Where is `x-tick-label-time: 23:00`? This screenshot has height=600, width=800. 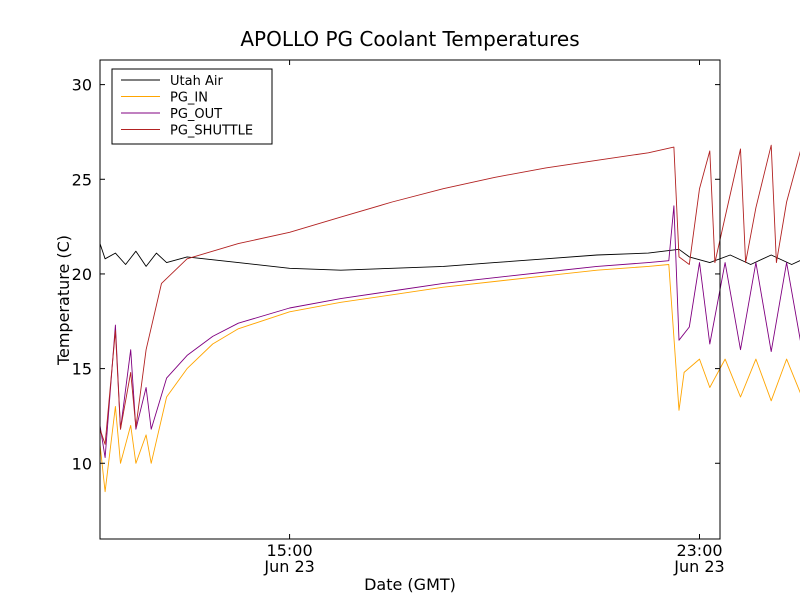
x-tick-label-time: 23:00 is located at coordinates (699, 550).